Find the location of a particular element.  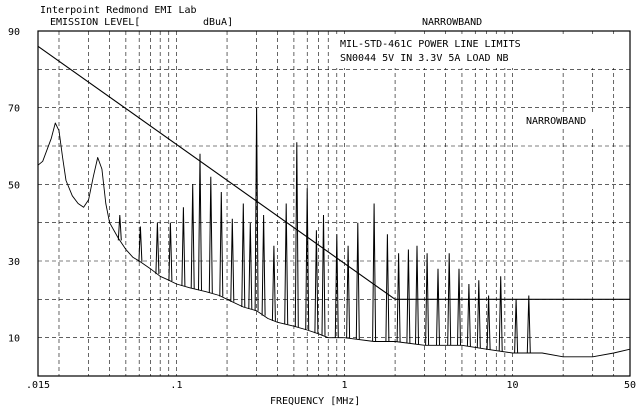

y-tick-label: 50 is located at coordinates (14, 185).